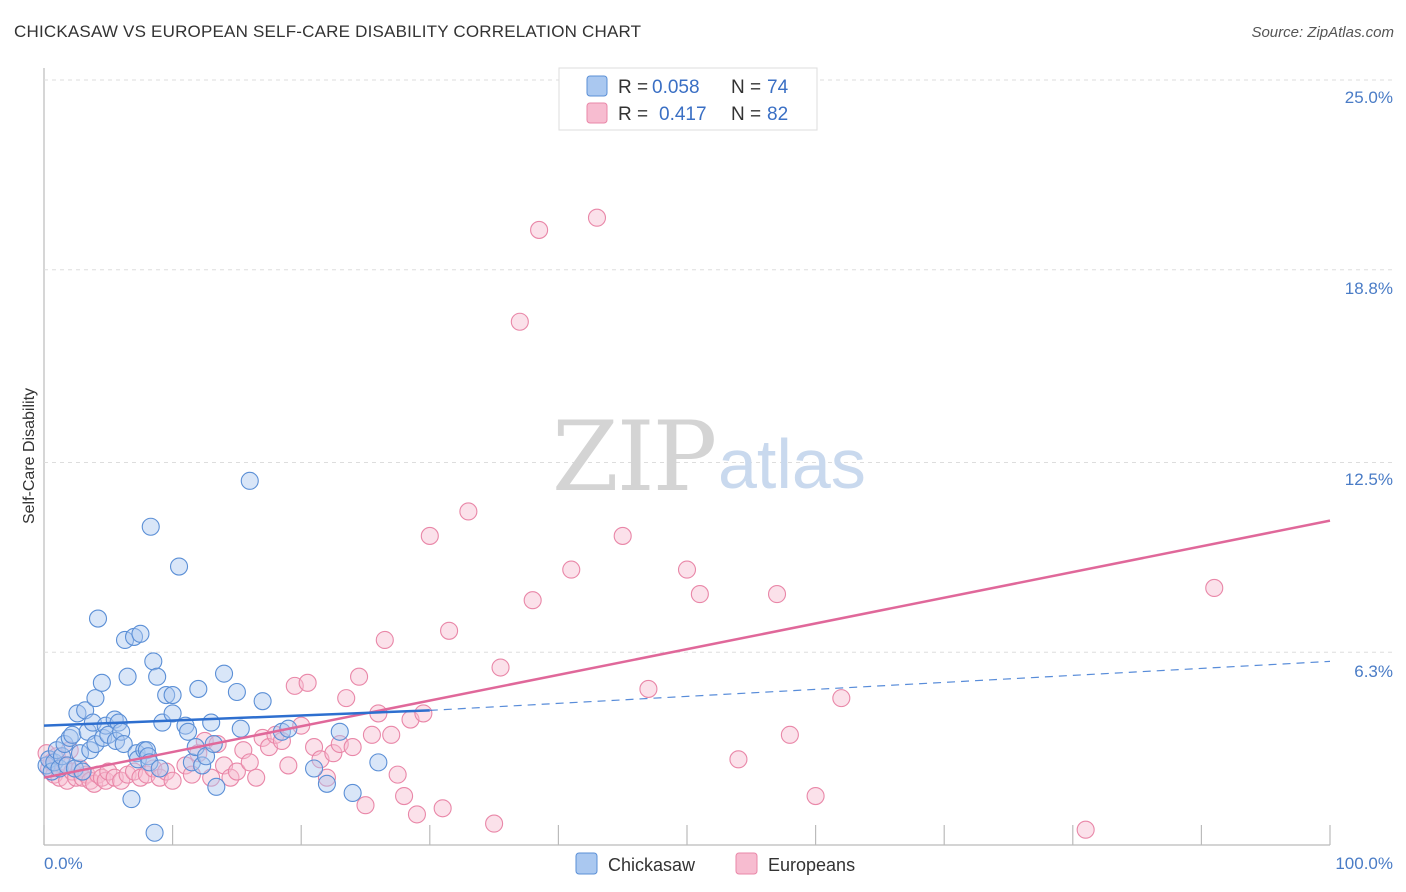 The width and height of the screenshot is (1406, 892). I want to click on y-tick-label: 25.0%, so click(1369, 97).